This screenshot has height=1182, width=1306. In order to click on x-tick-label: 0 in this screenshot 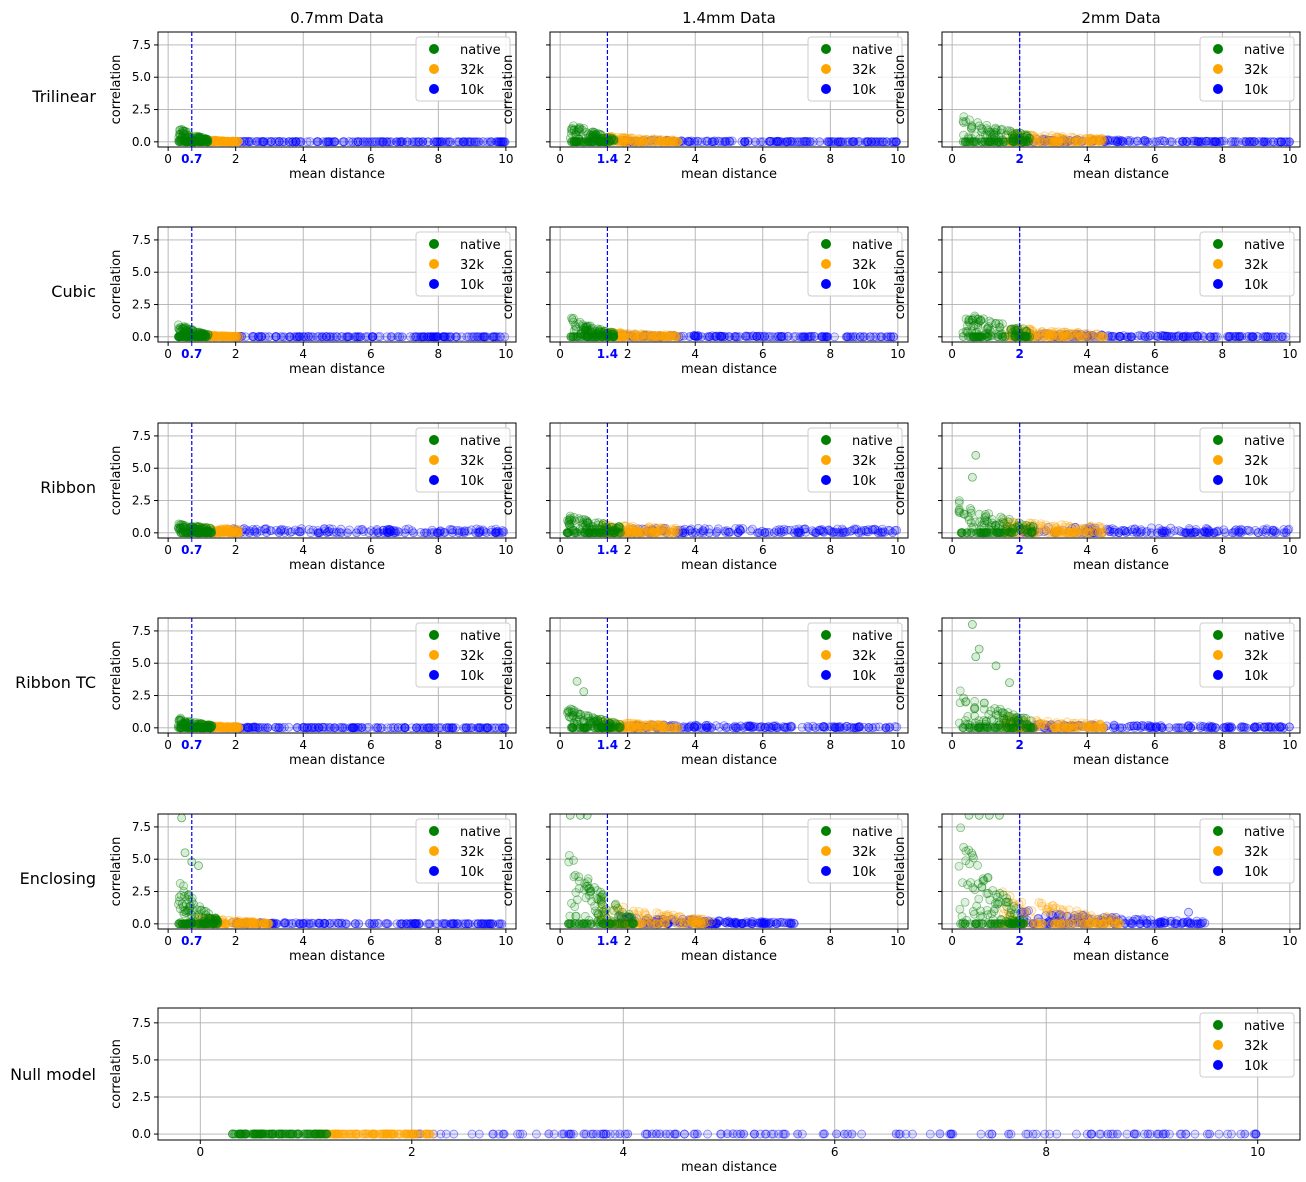, I will do `click(168, 159)`.